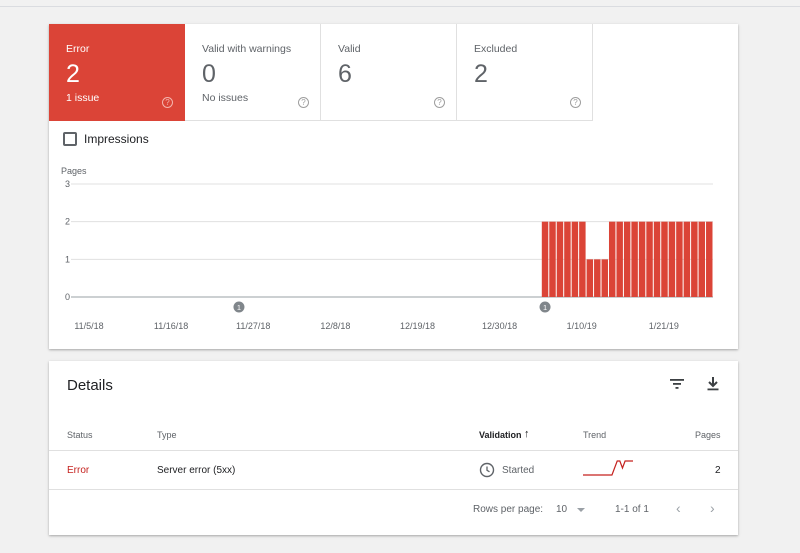 The width and height of the screenshot is (800, 553). Describe the element at coordinates (678, 508) in the screenshot. I see `previous-page-icon: ‹` at that location.